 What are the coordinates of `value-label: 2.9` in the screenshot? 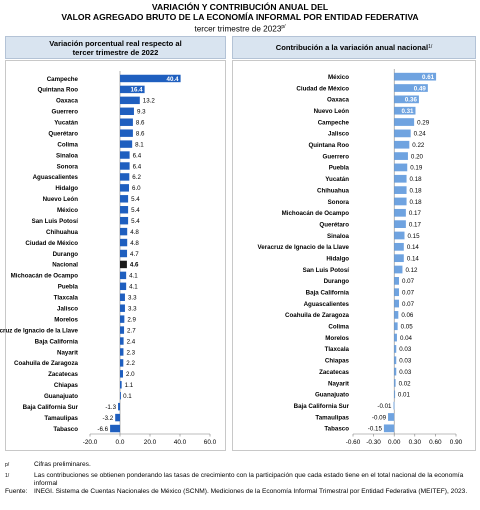 It's located at (131, 319).